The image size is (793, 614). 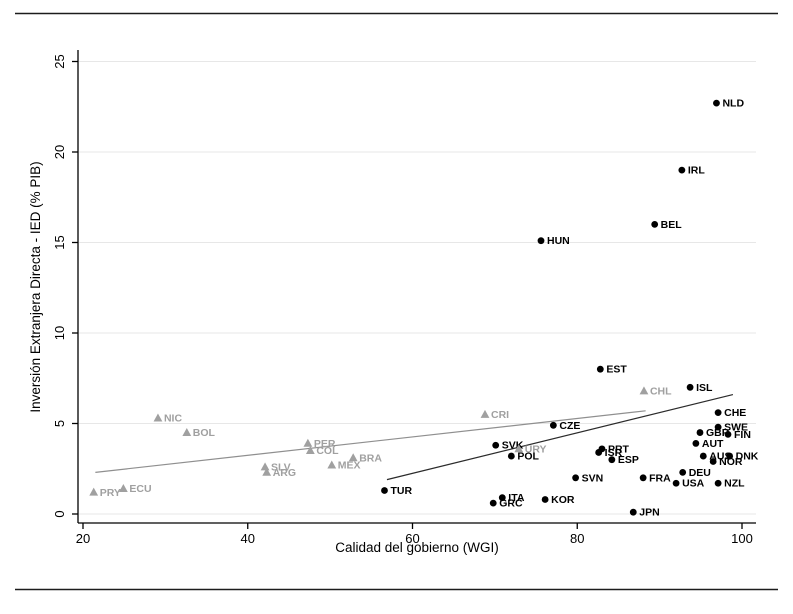 What do you see at coordinates (558, 241) in the screenshot?
I see `point-label-HUN: HUN` at bounding box center [558, 241].